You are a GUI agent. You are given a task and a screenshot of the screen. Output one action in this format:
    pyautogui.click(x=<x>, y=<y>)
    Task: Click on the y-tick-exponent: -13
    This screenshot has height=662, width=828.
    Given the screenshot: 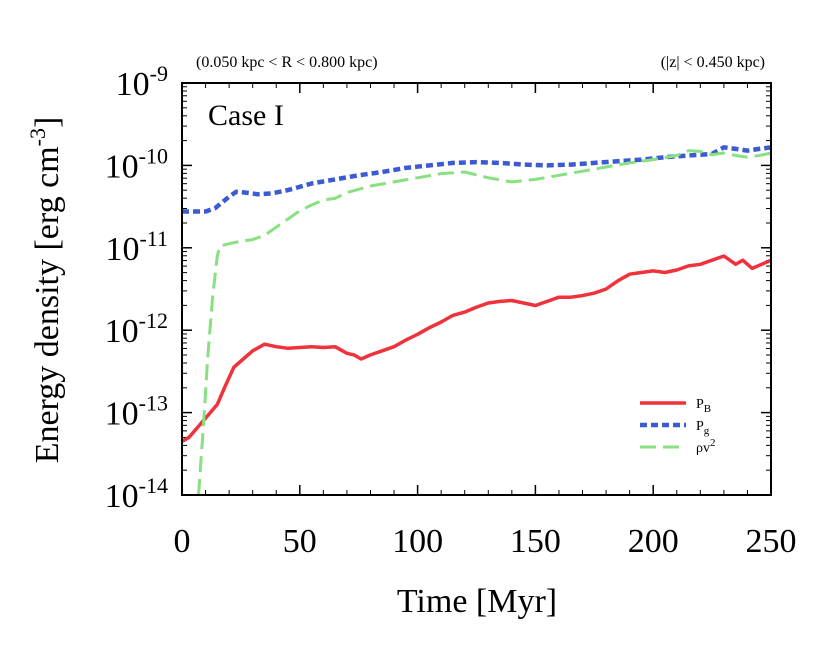 What is the action you would take?
    pyautogui.click(x=153, y=403)
    